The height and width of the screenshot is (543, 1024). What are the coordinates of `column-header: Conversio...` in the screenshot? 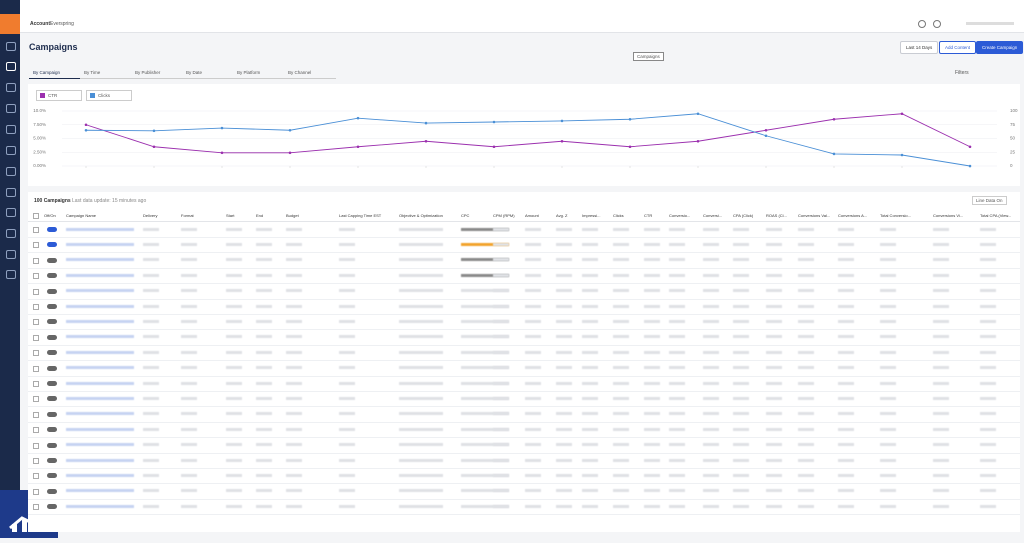 It's located at (680, 215).